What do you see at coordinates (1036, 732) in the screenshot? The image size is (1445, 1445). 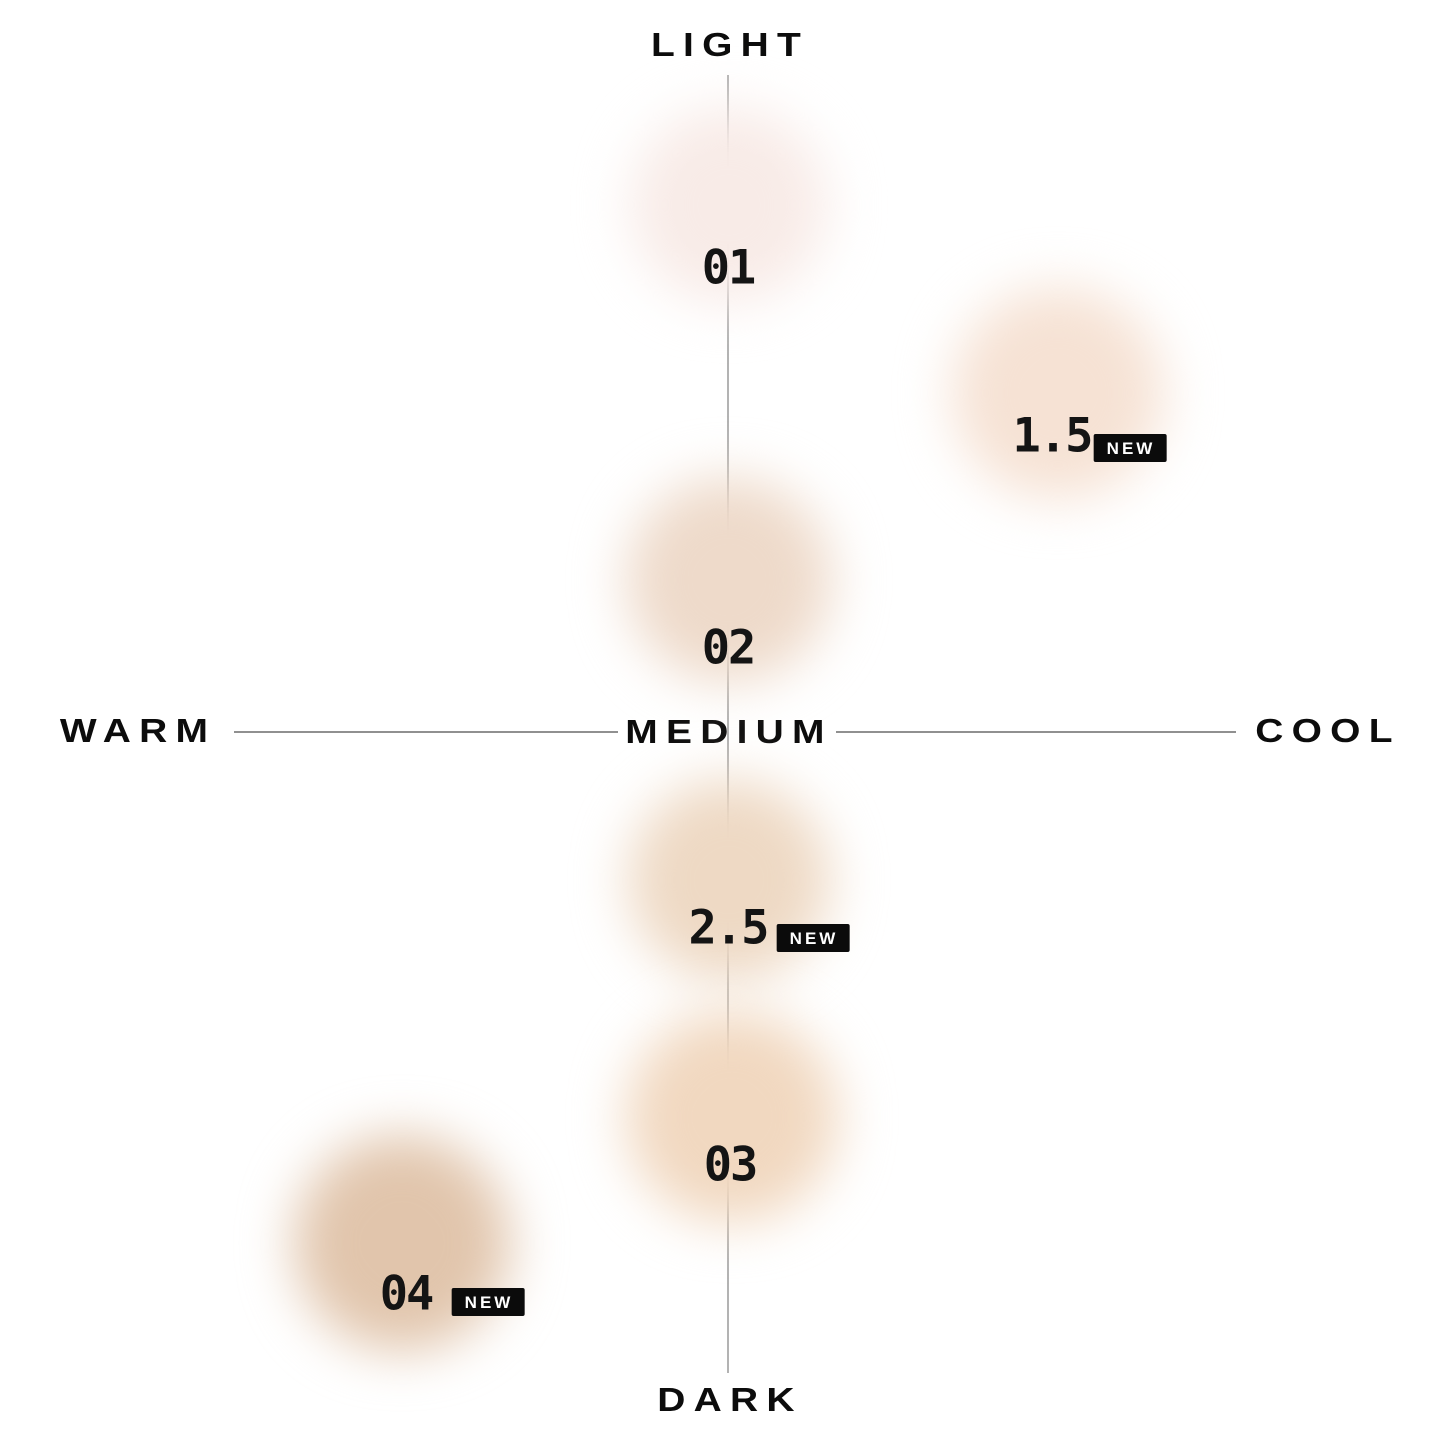 I see `horizontal-axis-line-right` at bounding box center [1036, 732].